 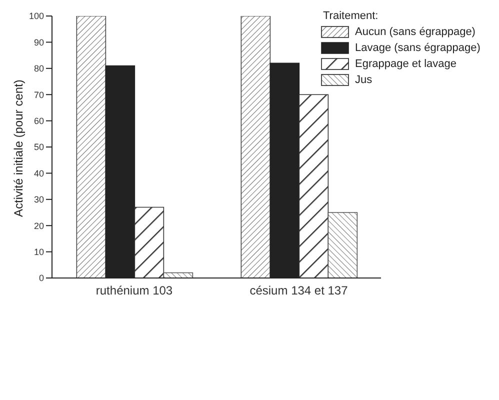 What do you see at coordinates (39, 69) in the screenshot?
I see `y-tick-label: 80` at bounding box center [39, 69].